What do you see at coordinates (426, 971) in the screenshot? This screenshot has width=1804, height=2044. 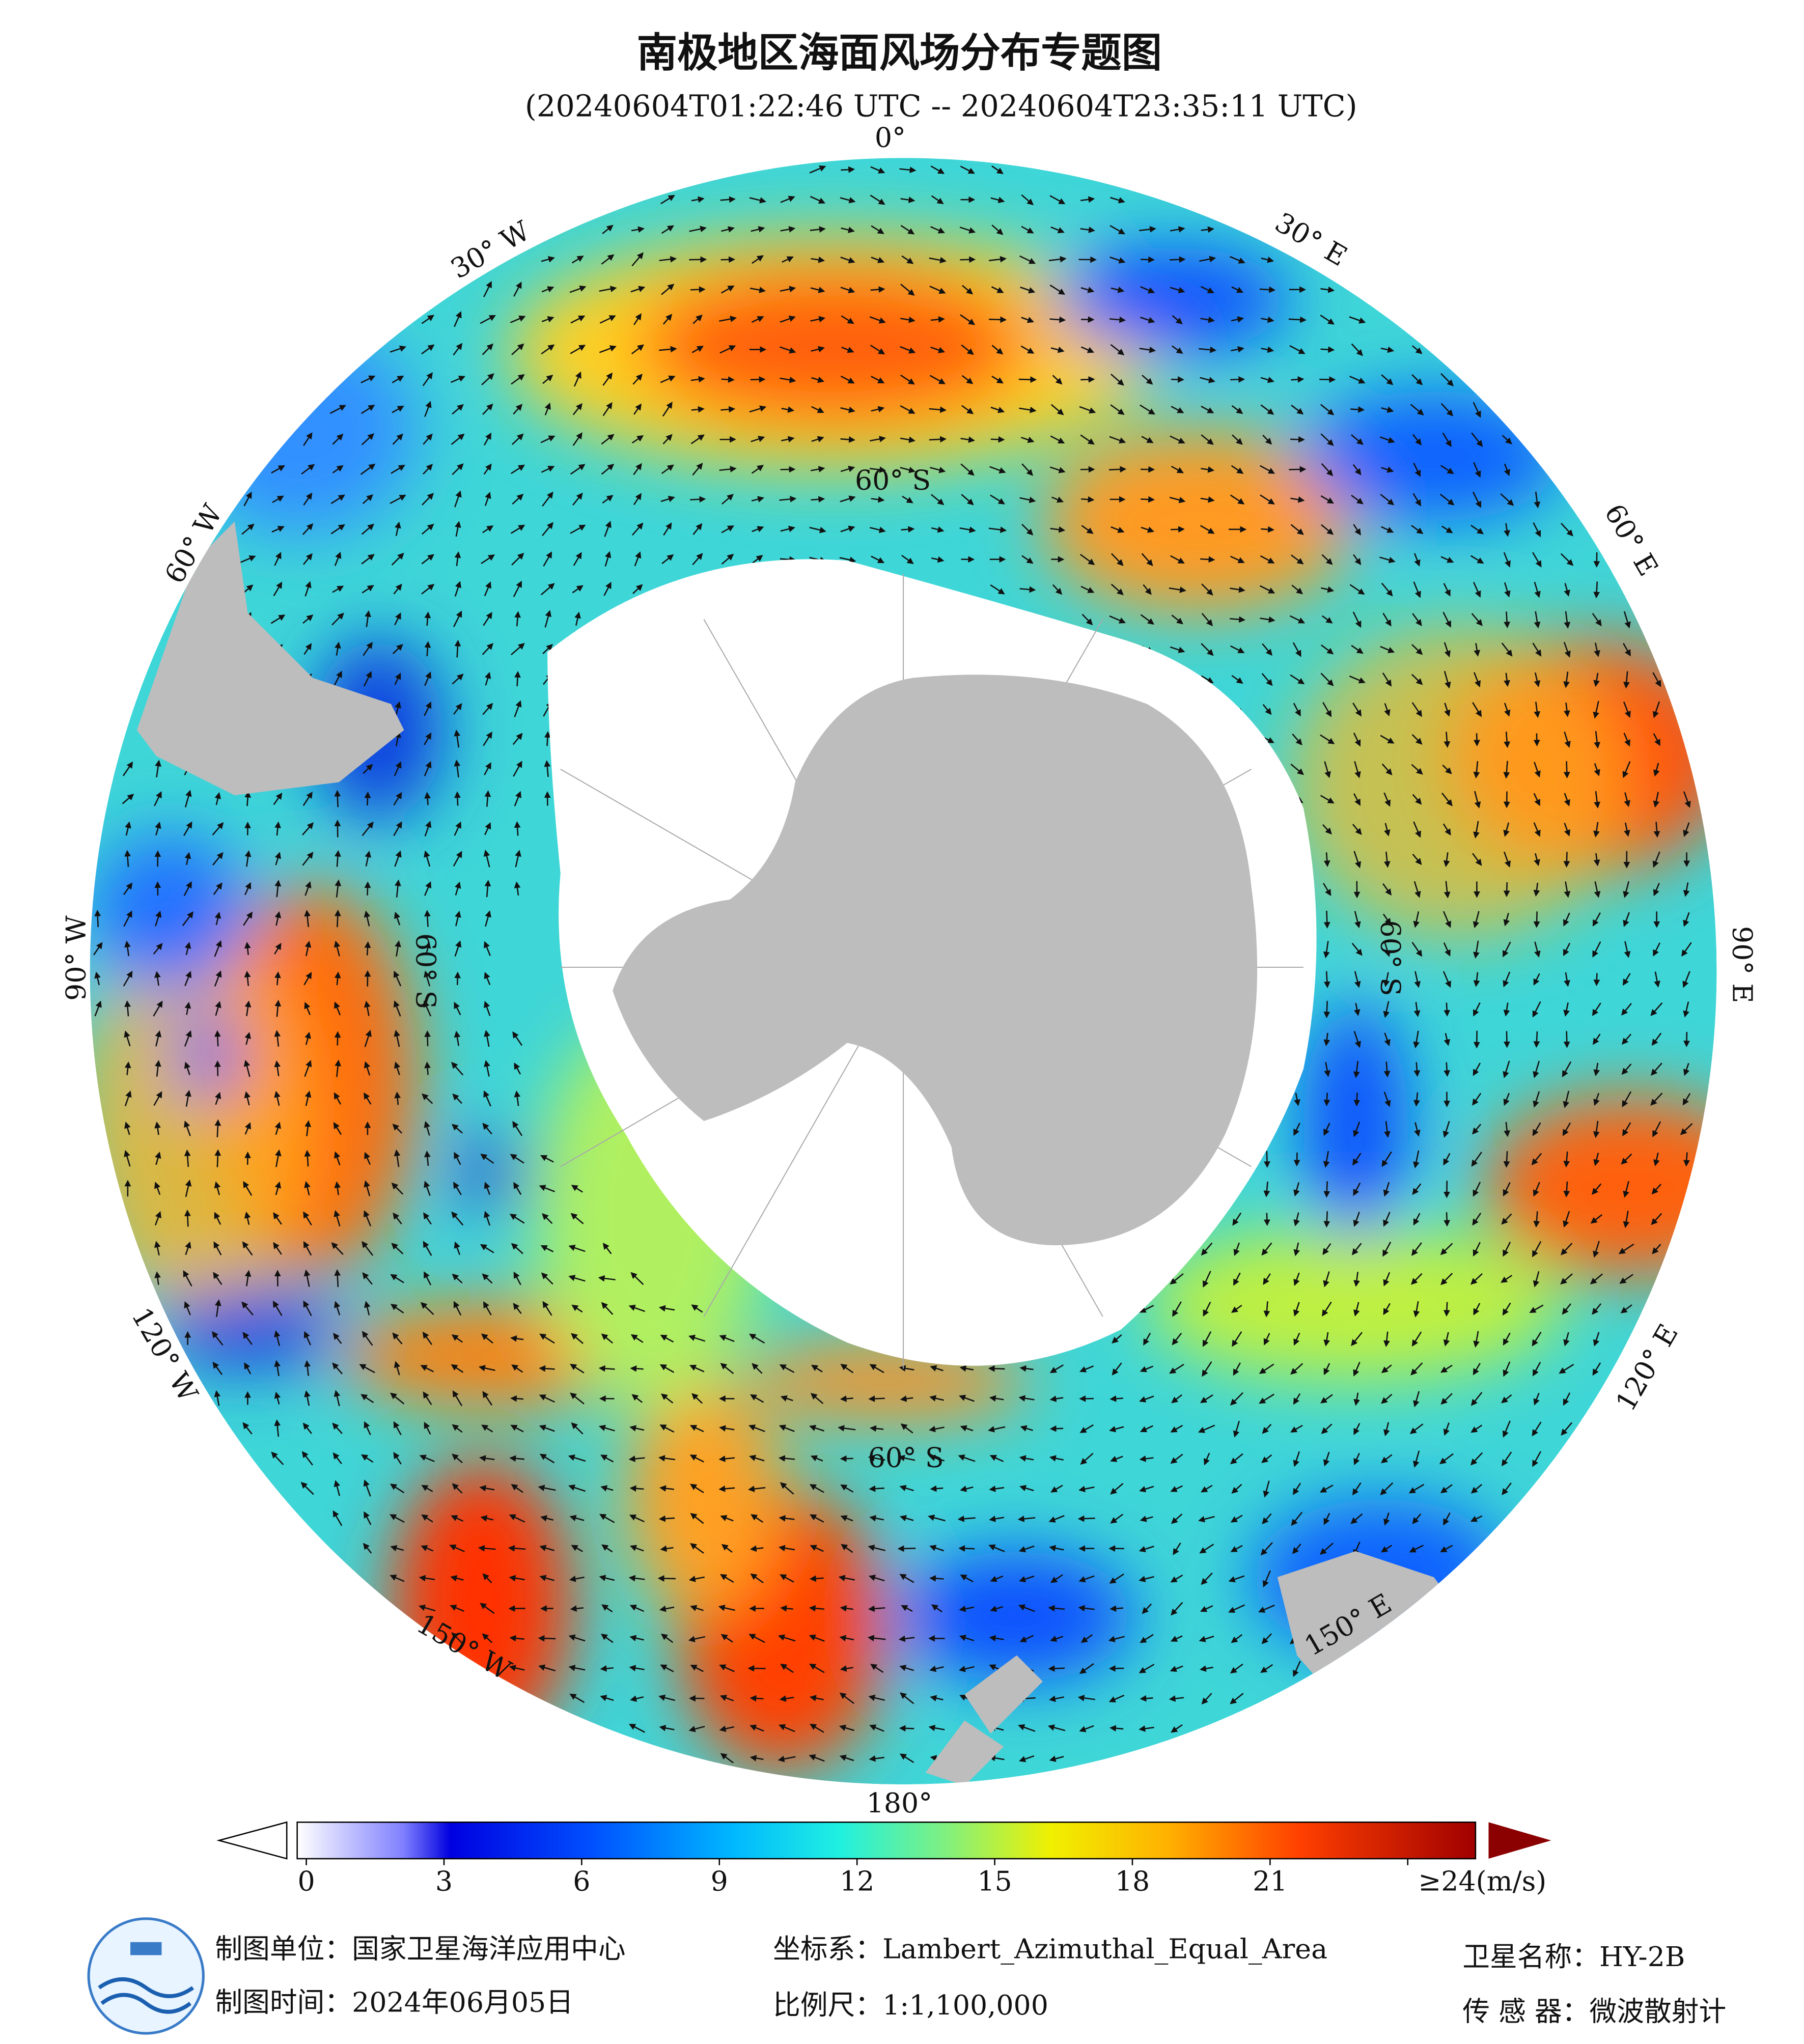 I see `latitude-label: 60° S` at bounding box center [426, 971].